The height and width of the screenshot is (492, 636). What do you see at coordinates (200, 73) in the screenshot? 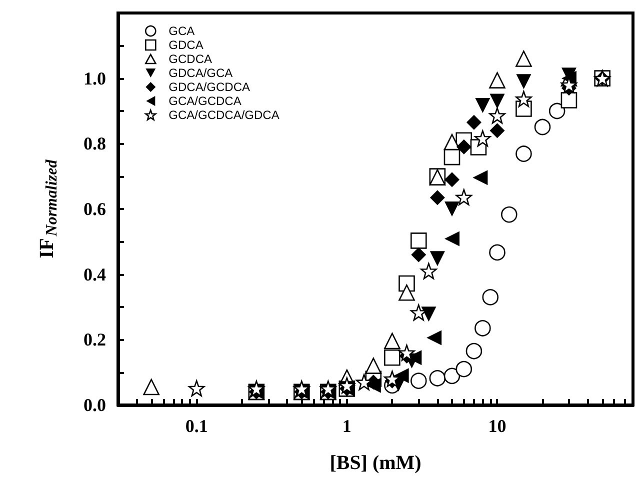
I see `legend-label: GDCA/GCA` at bounding box center [200, 73].